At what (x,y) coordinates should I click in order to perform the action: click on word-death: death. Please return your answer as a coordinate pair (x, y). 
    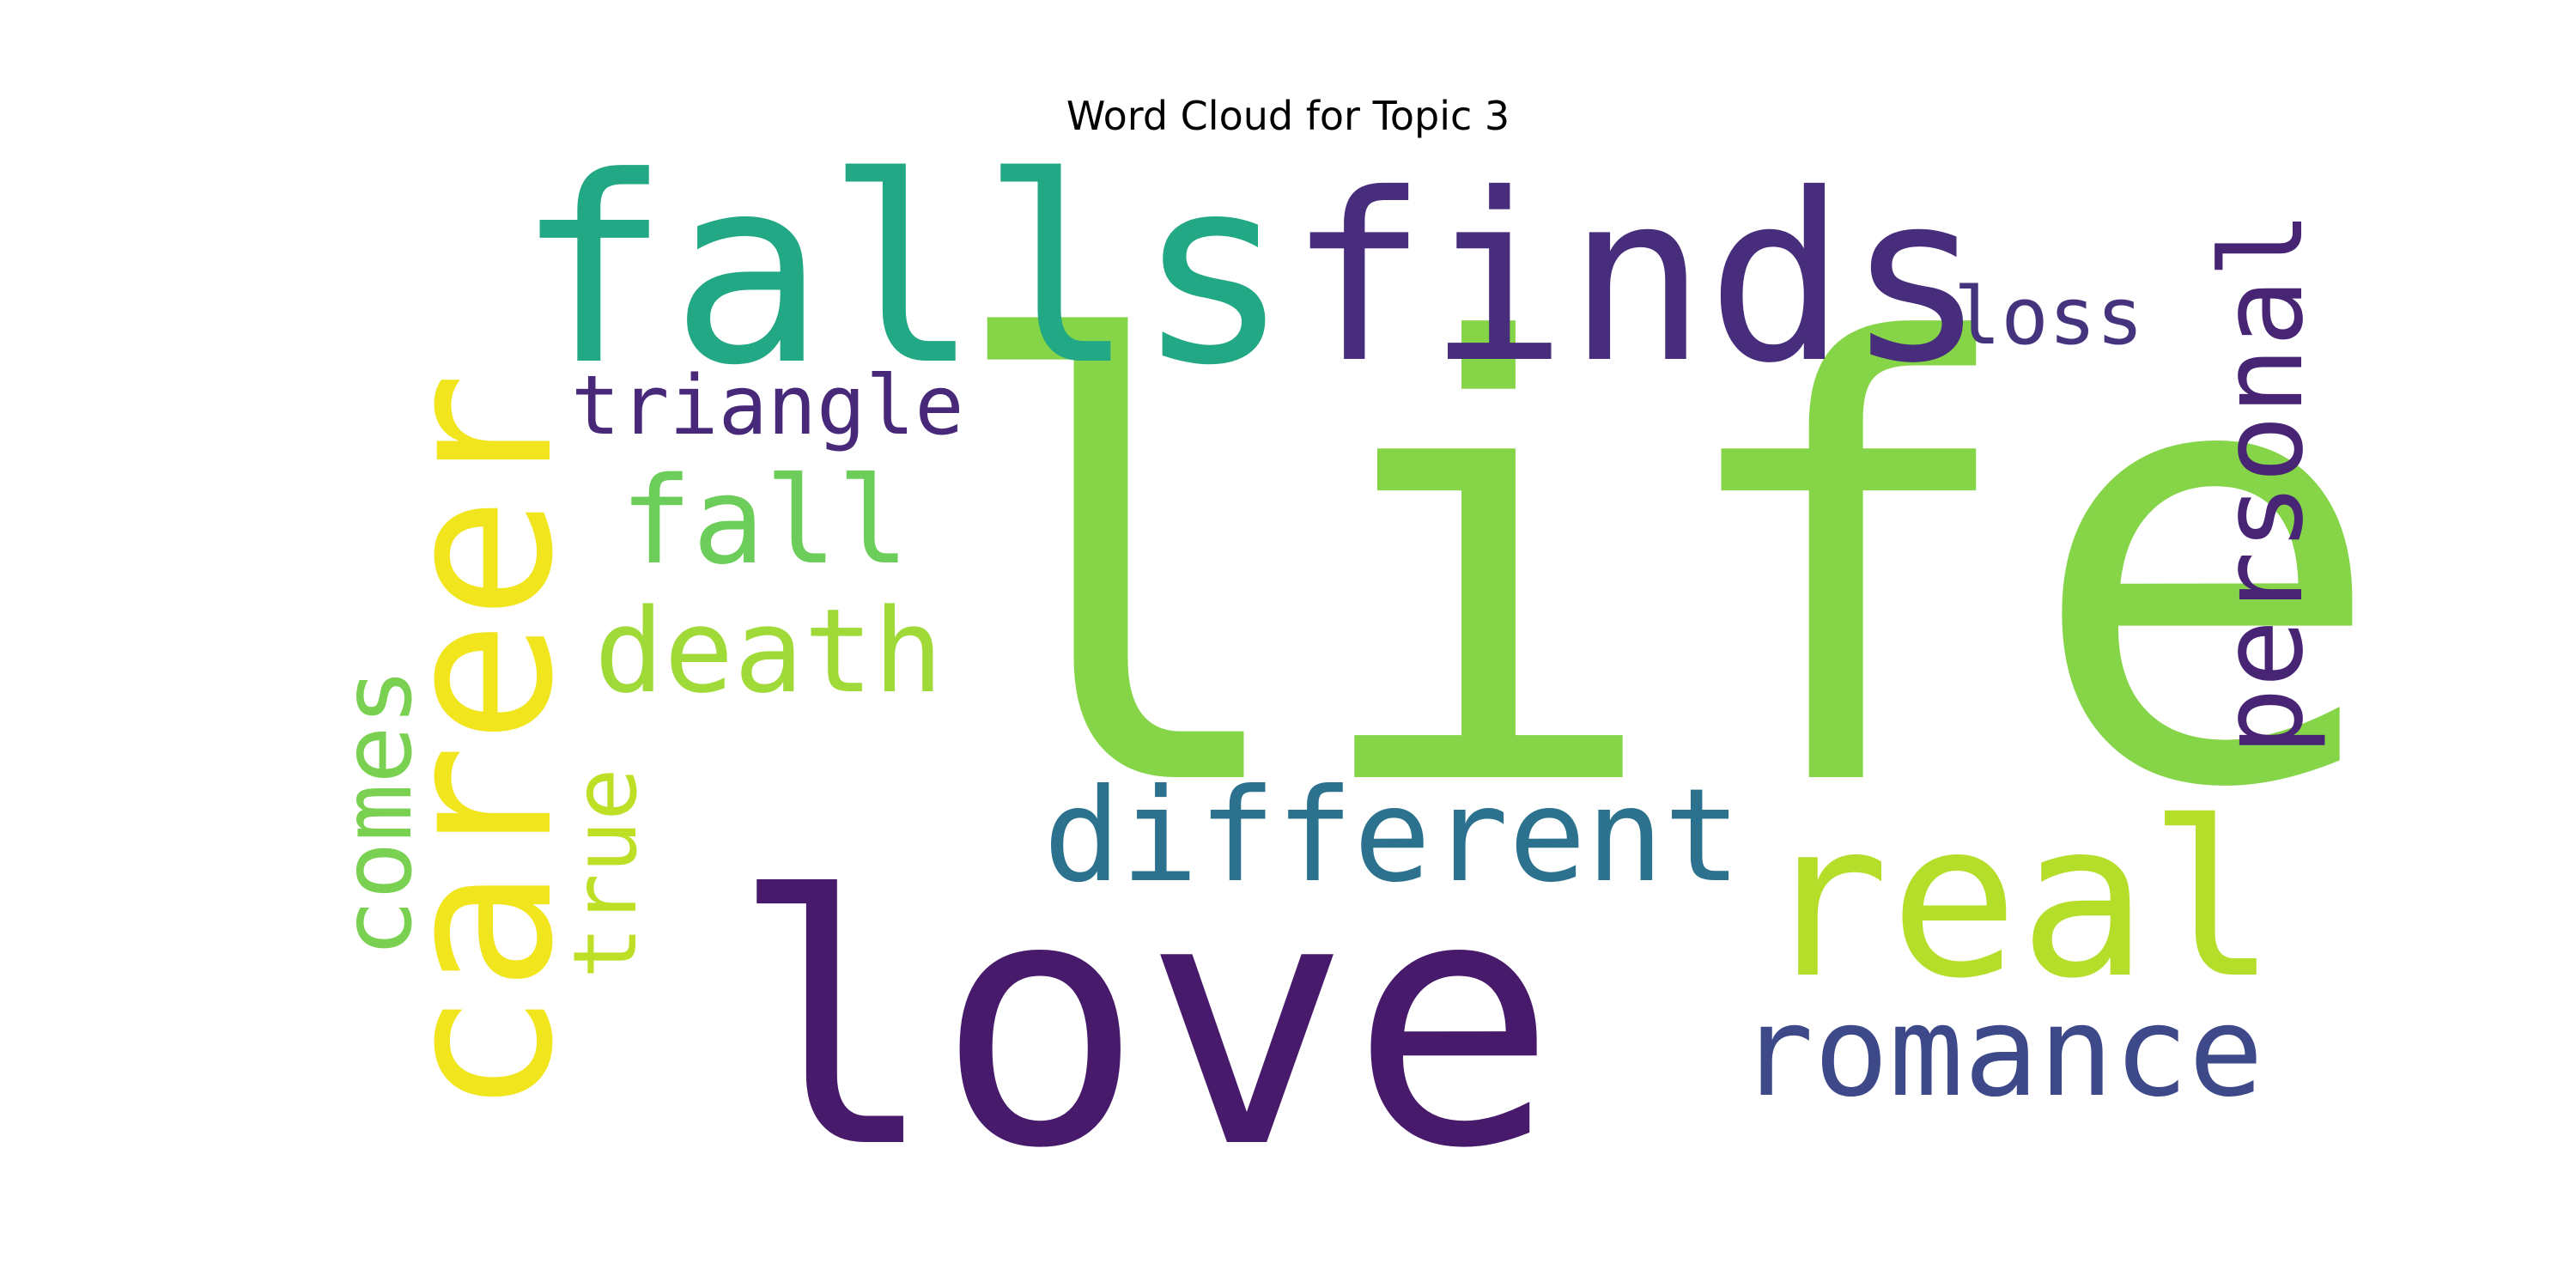
    Looking at the image, I should click on (768, 651).